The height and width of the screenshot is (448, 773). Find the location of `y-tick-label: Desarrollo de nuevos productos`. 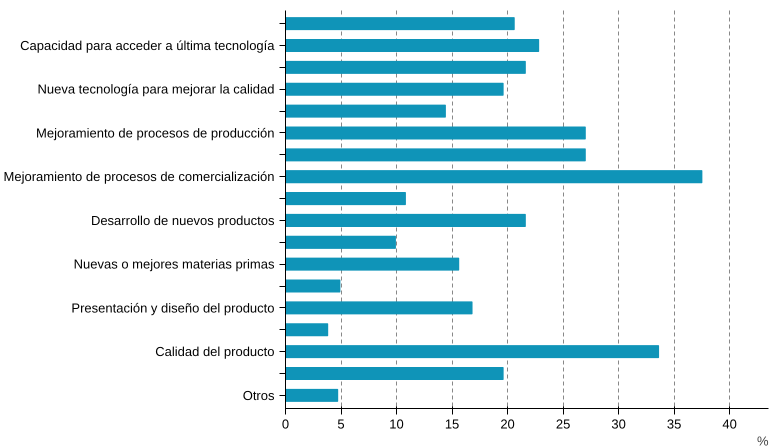

y-tick-label: Desarrollo de nuevos productos is located at coordinates (182, 220).